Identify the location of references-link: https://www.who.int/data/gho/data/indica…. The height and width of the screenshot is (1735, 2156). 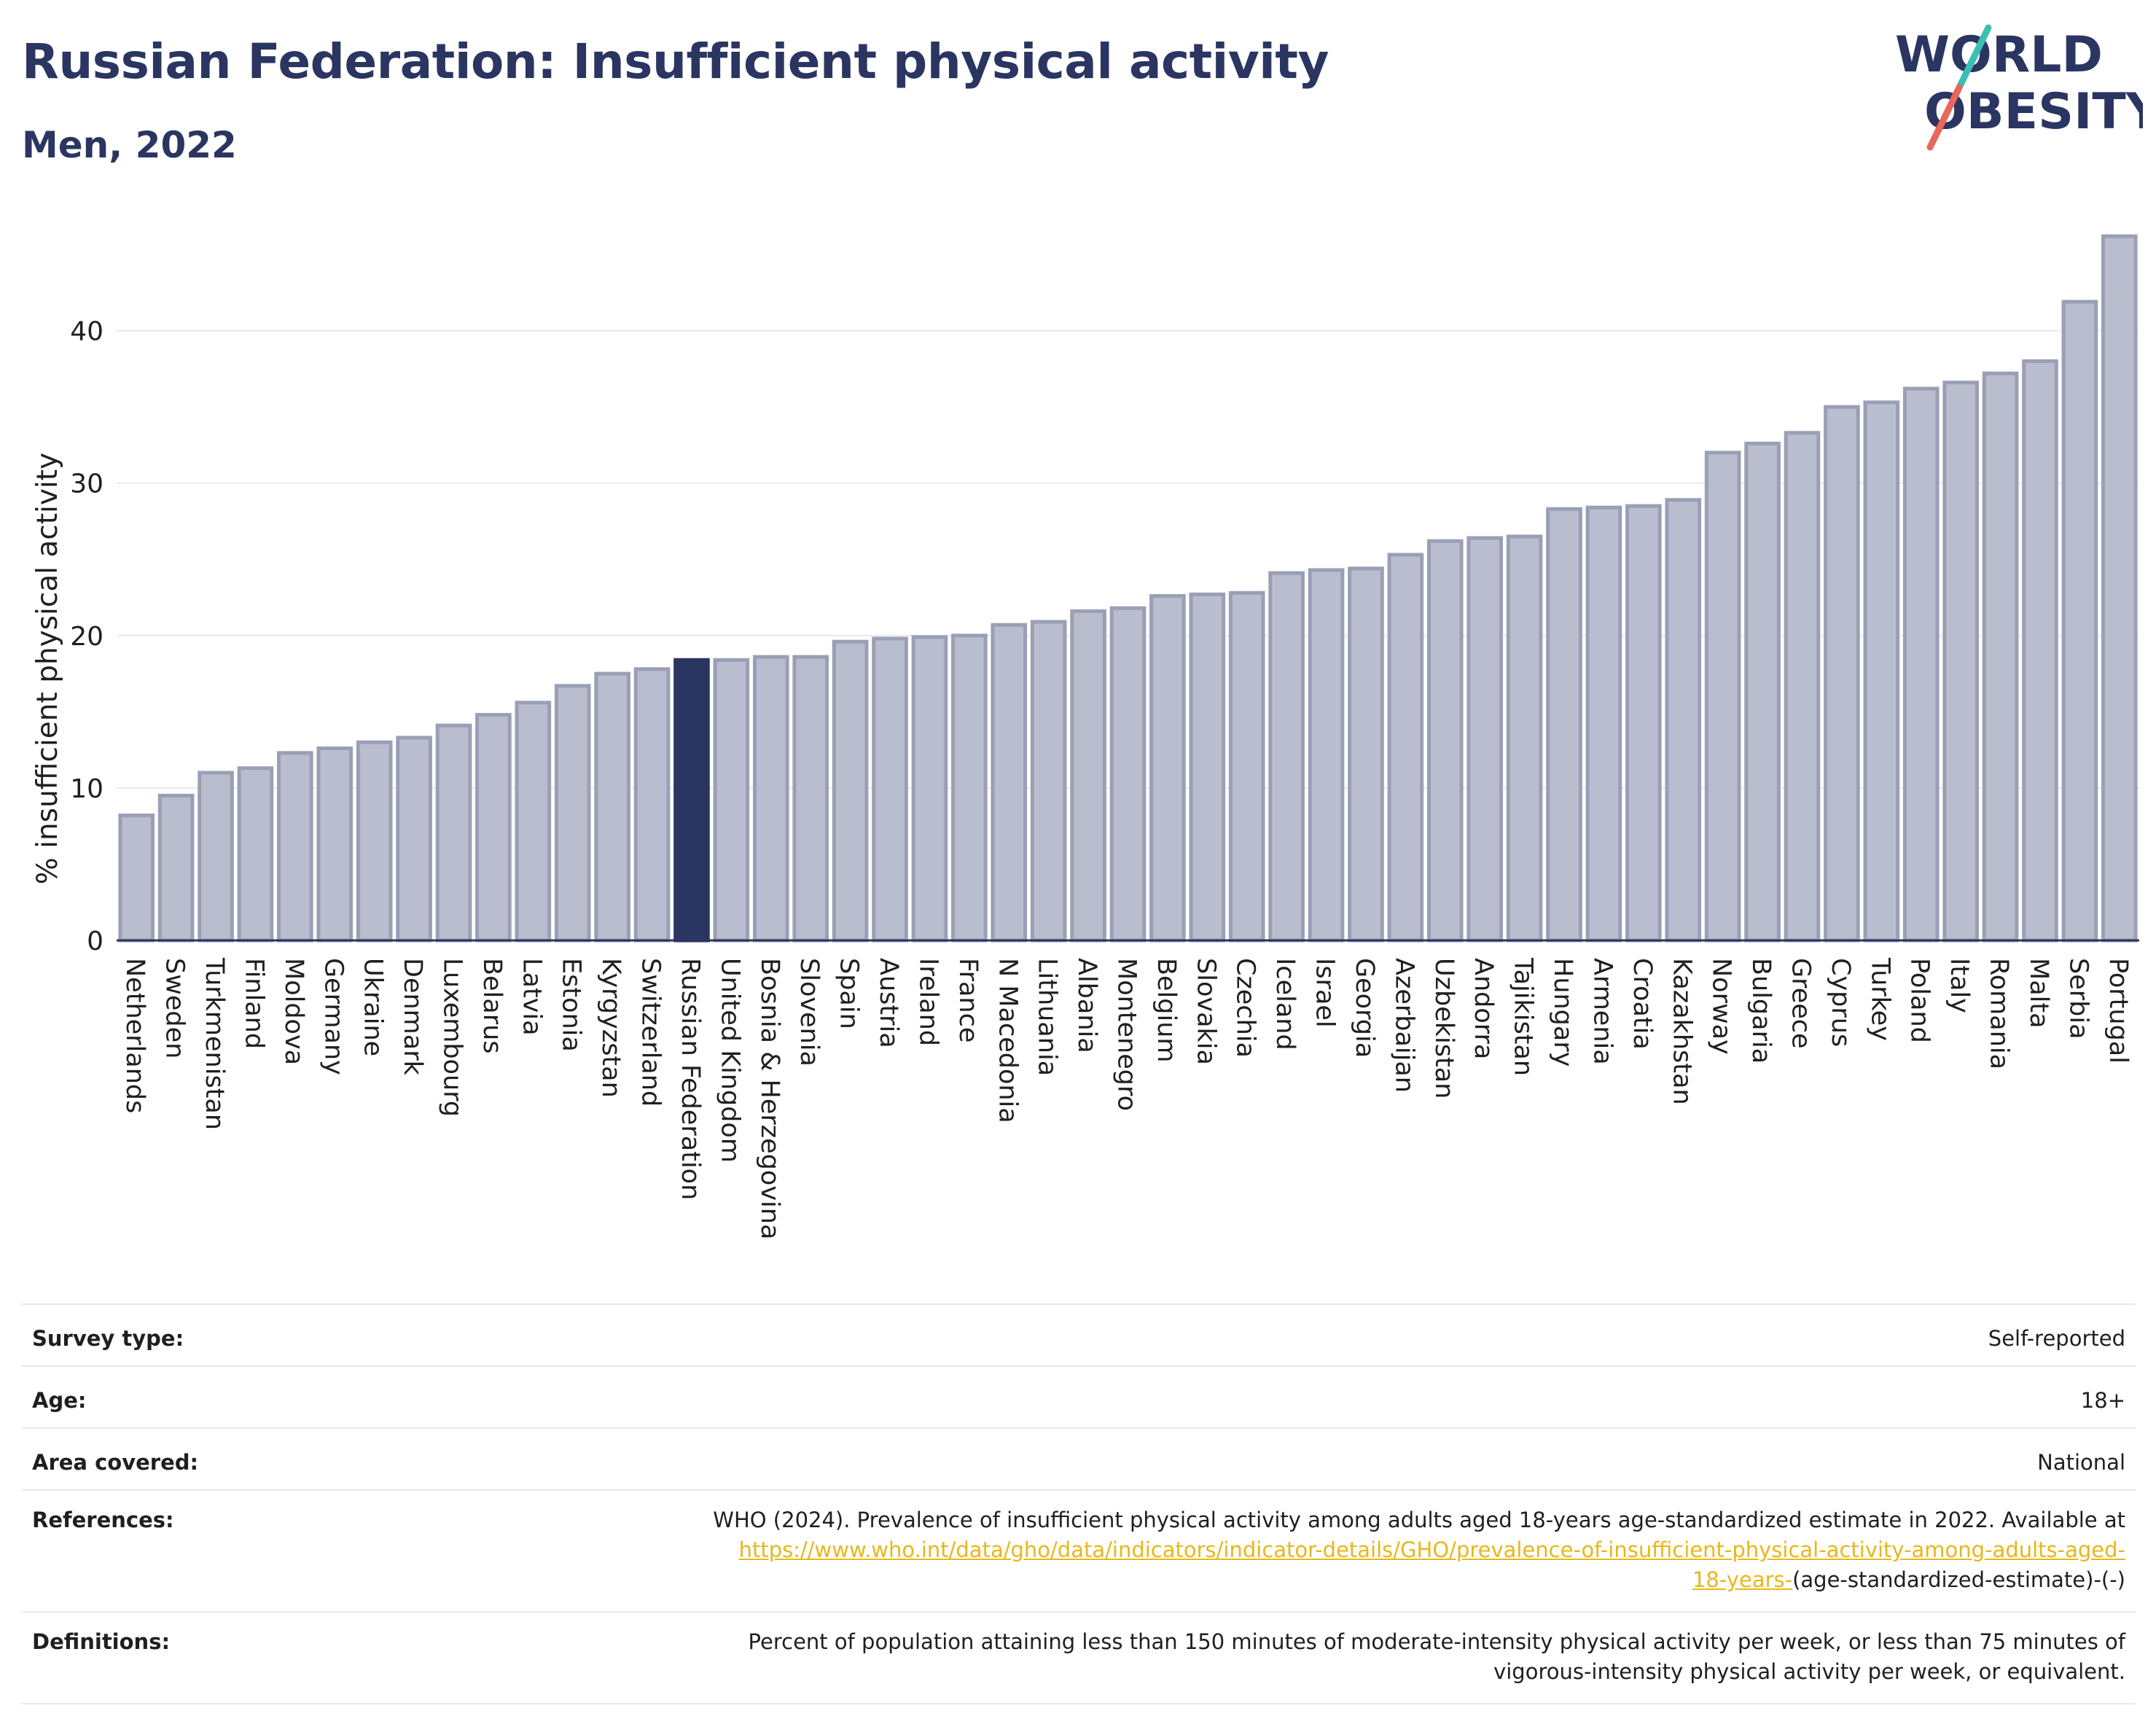
(1431, 1549).